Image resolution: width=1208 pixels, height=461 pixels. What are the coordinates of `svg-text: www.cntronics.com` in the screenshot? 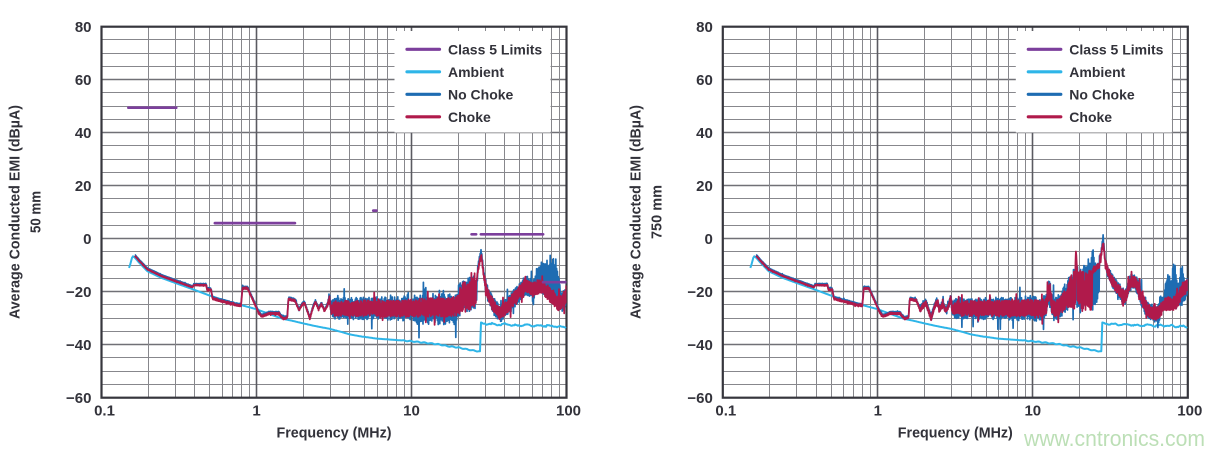 It's located at (1114, 438).